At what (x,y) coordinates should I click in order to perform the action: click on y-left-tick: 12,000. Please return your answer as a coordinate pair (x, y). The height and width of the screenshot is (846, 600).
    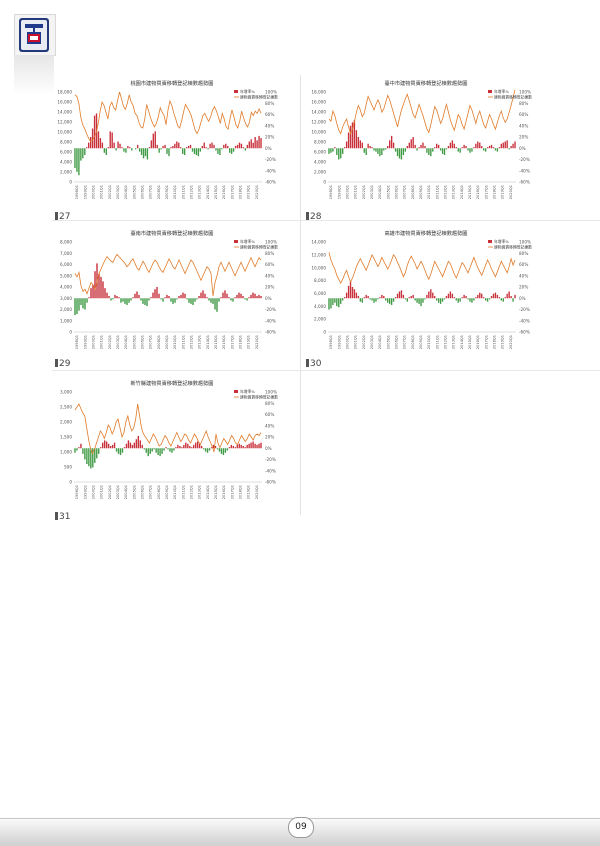
    Looking at the image, I should click on (64, 122).